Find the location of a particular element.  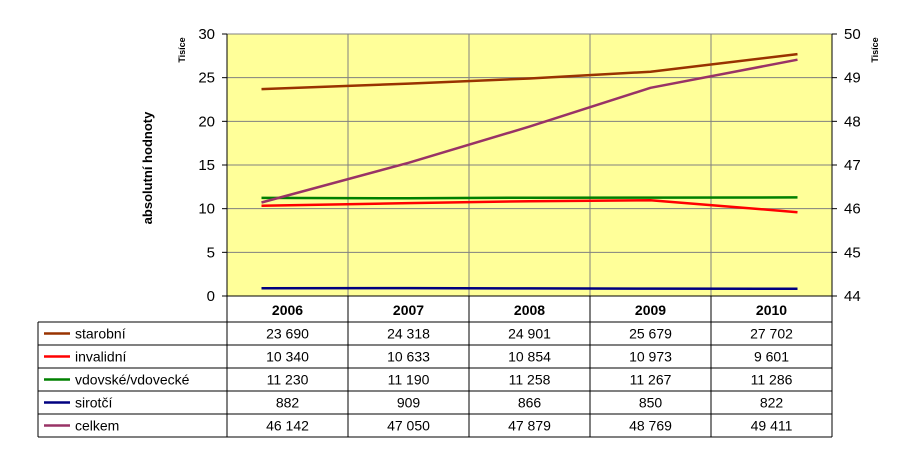

y2-tick-label: 50 is located at coordinates (852, 34).